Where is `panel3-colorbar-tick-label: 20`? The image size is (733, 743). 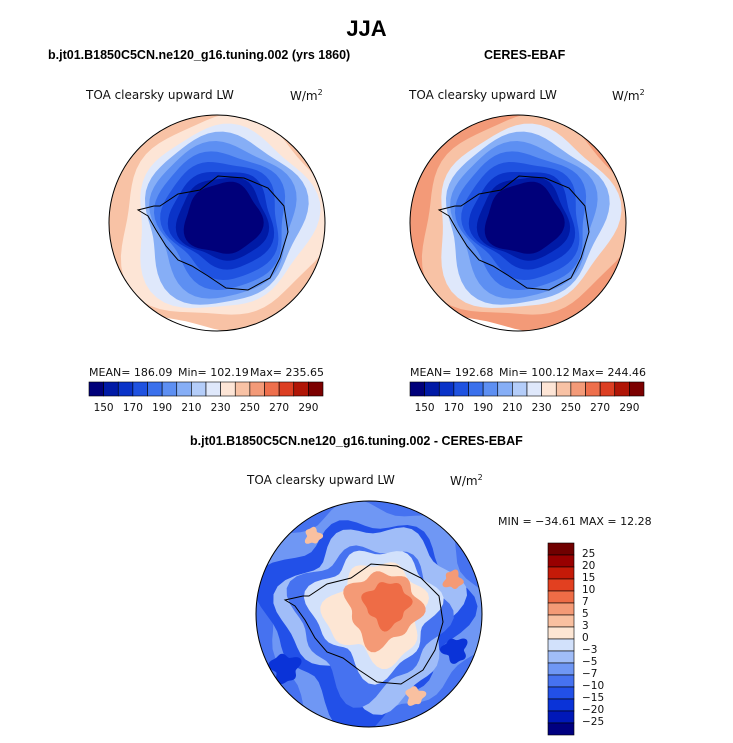
panel3-colorbar-tick-label: 20 is located at coordinates (589, 566).